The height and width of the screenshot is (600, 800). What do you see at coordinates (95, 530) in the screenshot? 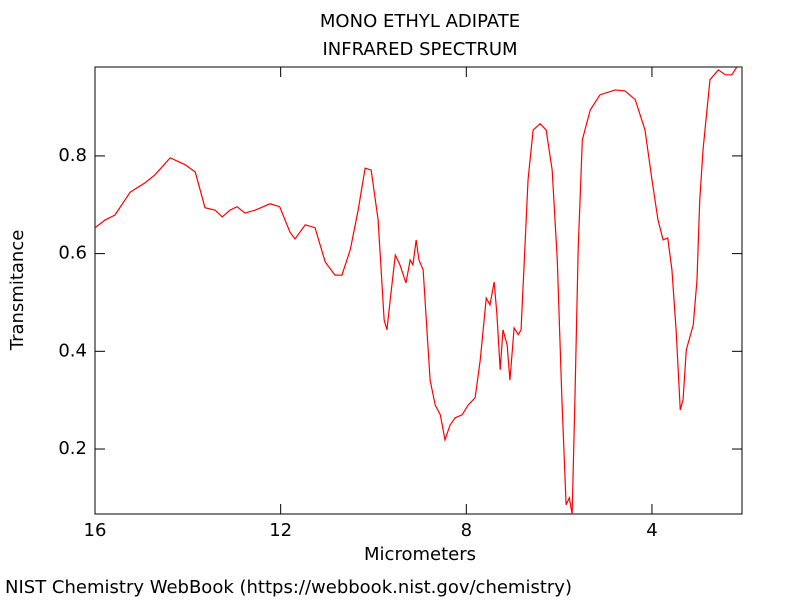
I see `x-tick-label: 16` at bounding box center [95, 530].